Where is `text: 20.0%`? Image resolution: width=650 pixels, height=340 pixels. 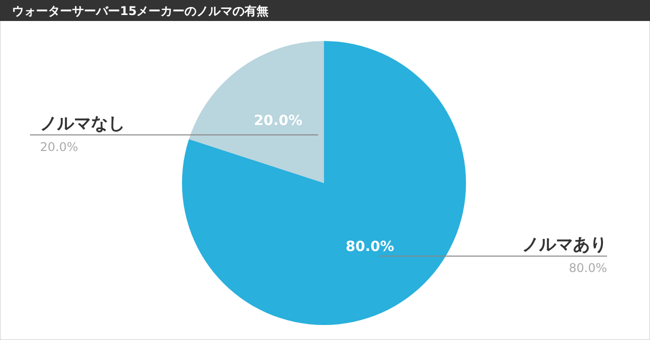
text: 20.0% is located at coordinates (59, 147).